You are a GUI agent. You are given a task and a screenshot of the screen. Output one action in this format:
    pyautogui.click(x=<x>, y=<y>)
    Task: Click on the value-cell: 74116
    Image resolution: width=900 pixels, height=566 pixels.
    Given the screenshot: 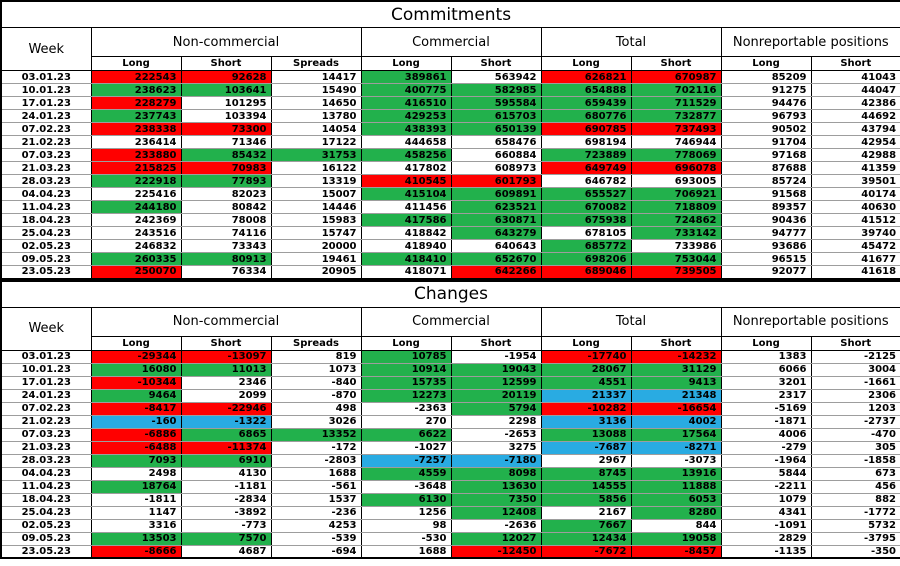 What is the action you would take?
    pyautogui.click(x=226, y=233)
    